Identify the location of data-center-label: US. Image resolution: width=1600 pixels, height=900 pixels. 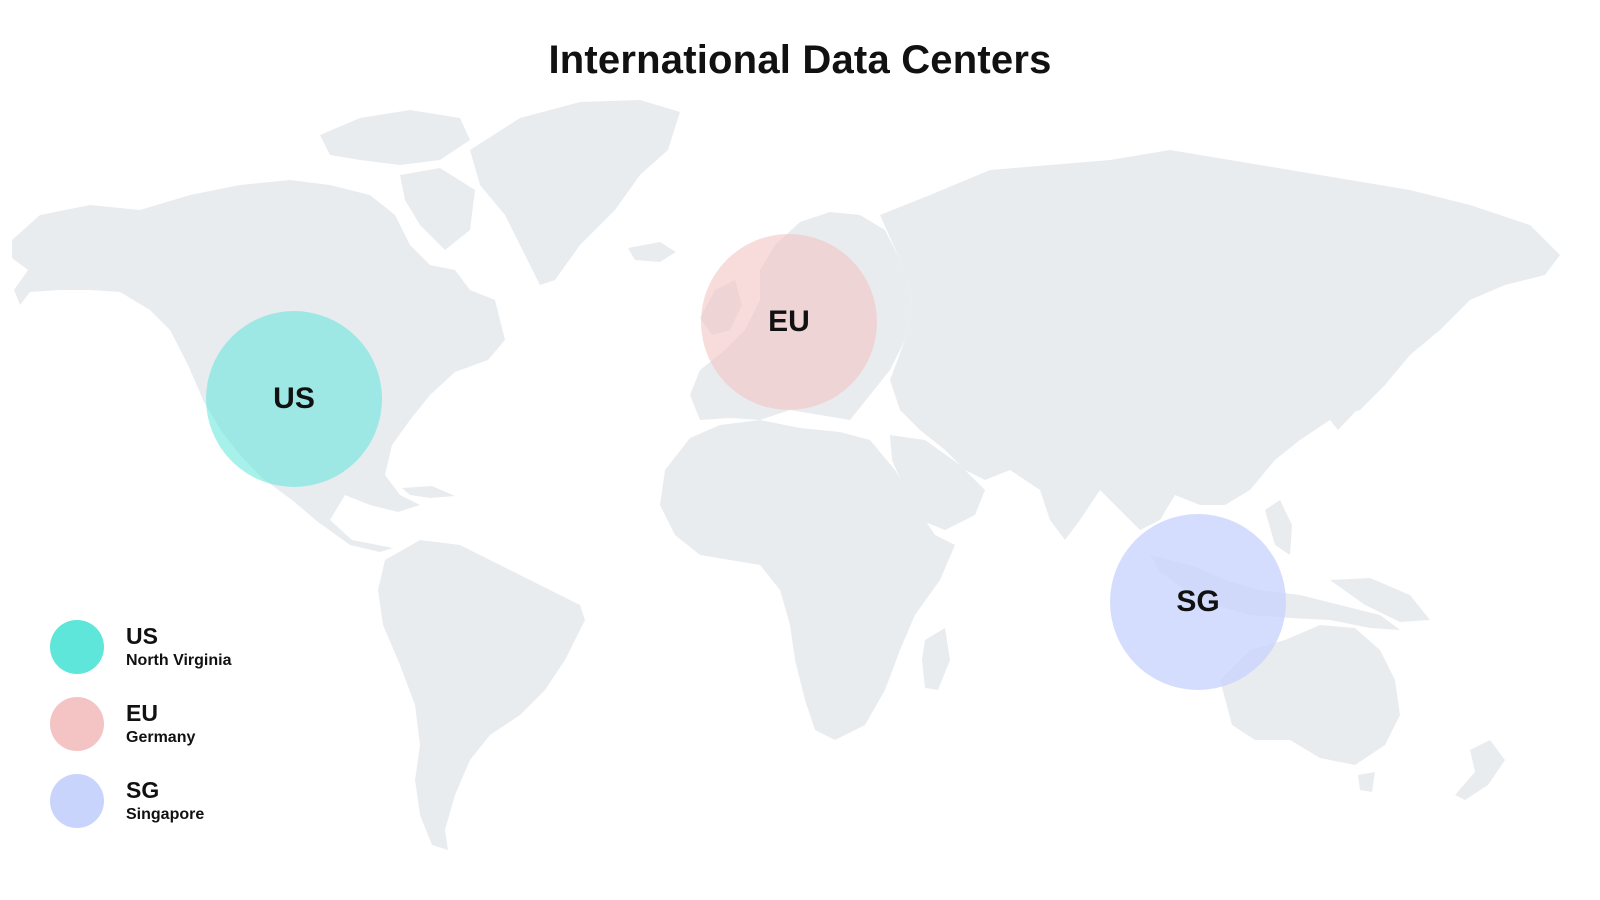
(294, 398).